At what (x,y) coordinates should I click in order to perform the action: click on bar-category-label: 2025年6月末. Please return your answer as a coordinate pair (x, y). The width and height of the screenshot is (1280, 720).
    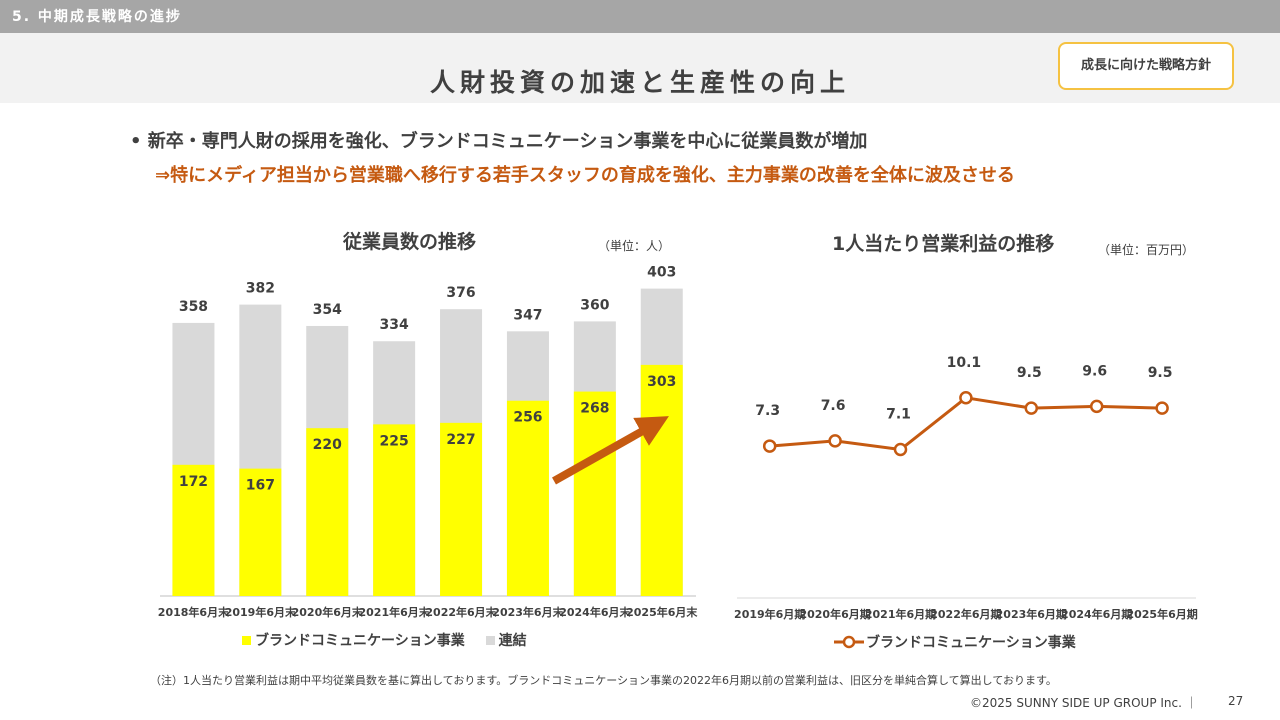
    Looking at the image, I should click on (662, 612).